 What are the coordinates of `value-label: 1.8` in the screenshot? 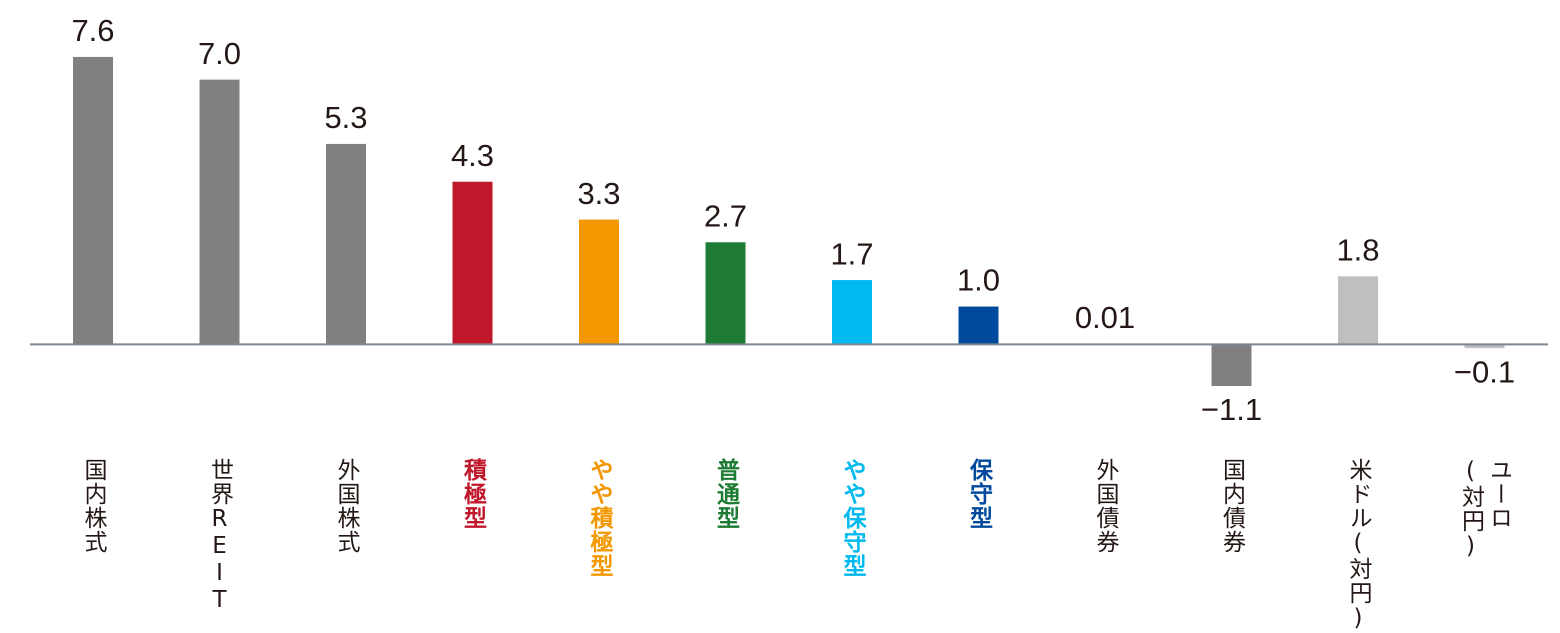 It's located at (1357, 249).